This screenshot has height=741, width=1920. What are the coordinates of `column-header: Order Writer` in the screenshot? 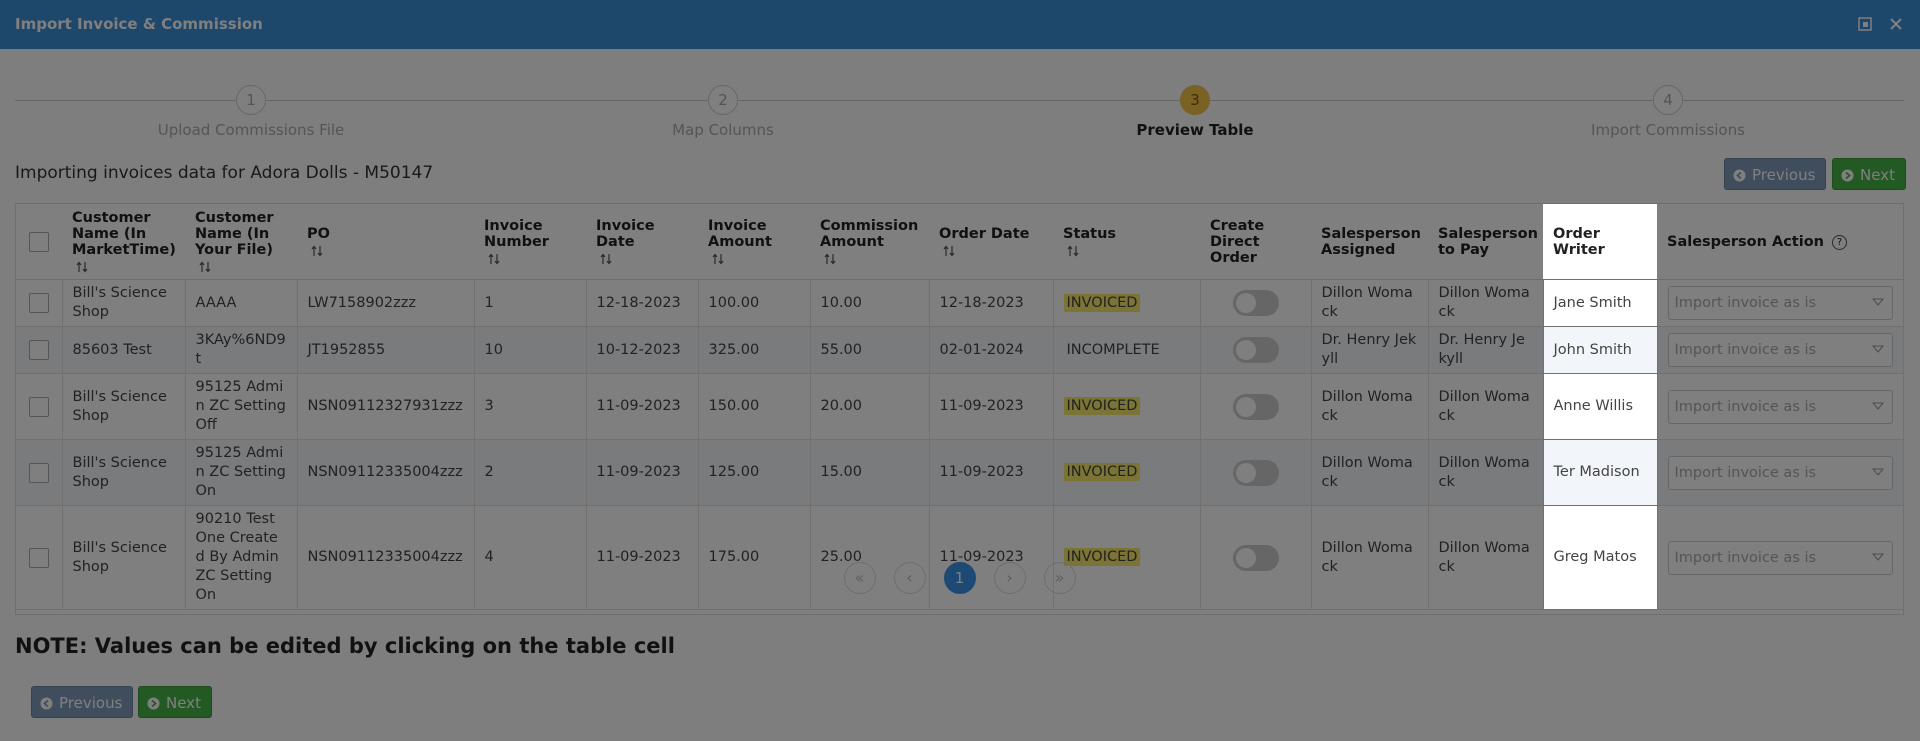 It's located at (1600, 242).